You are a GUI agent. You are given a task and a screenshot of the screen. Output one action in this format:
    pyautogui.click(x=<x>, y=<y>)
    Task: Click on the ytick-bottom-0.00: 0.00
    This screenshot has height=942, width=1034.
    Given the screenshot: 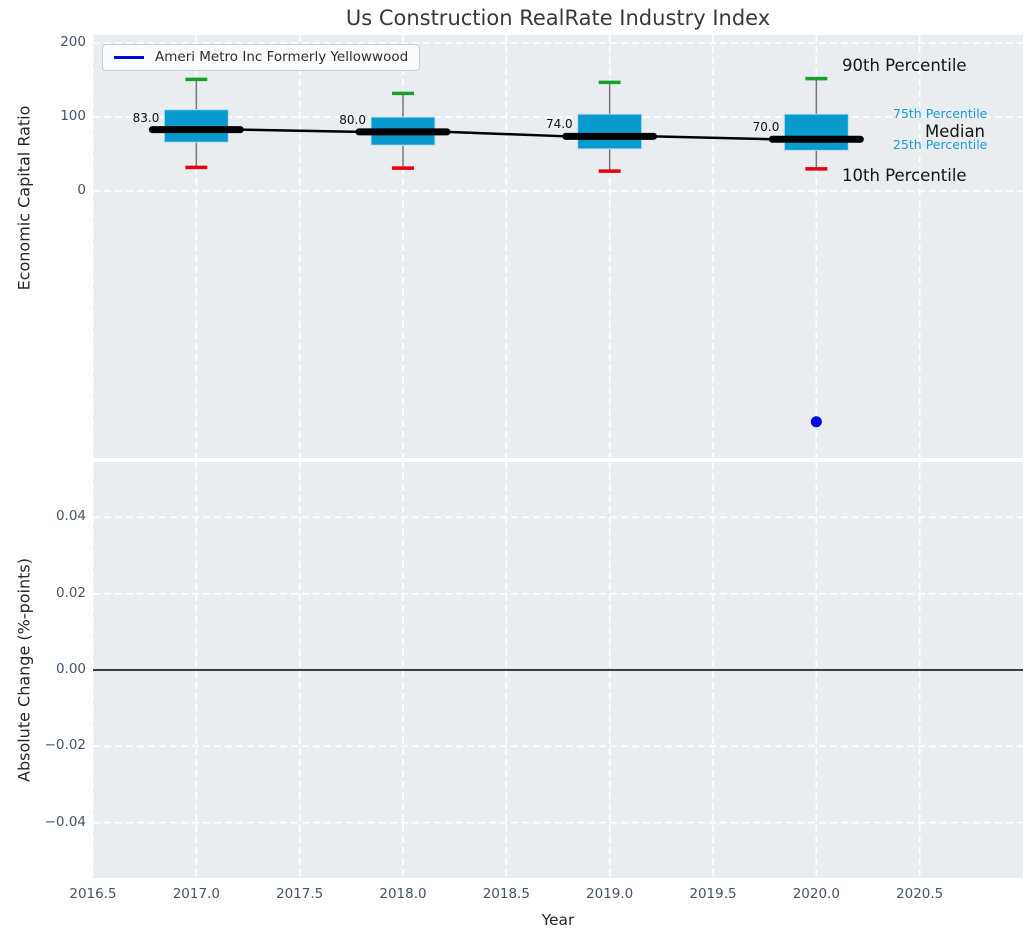 What is the action you would take?
    pyautogui.click(x=70, y=669)
    